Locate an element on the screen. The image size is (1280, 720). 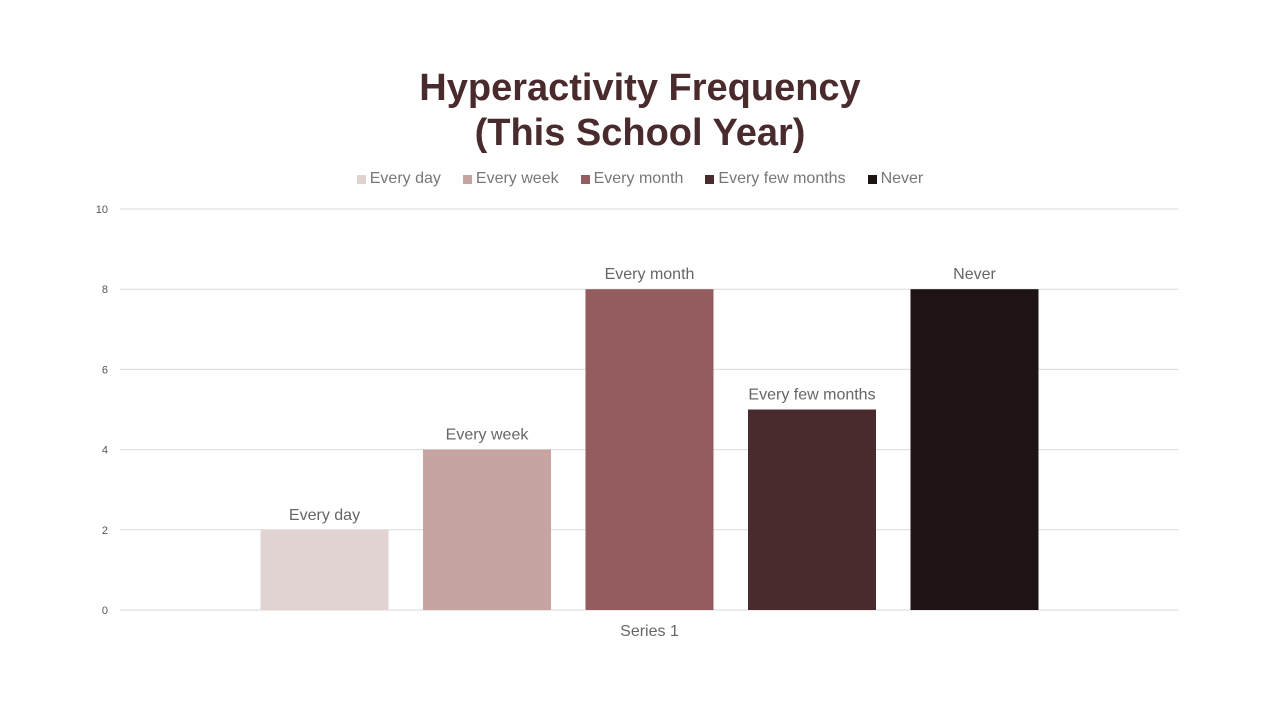
y-tick-label: 2 is located at coordinates (105, 531).